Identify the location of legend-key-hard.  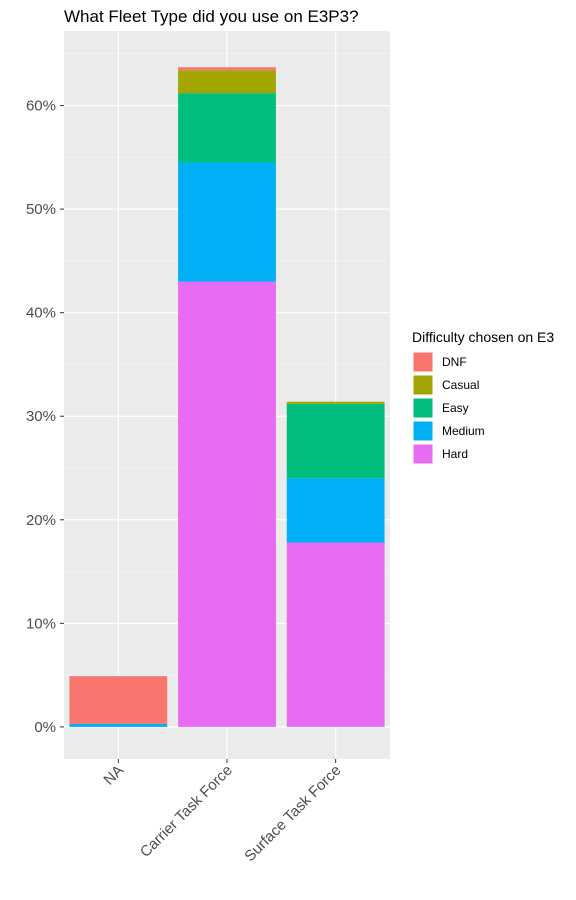
(423, 454).